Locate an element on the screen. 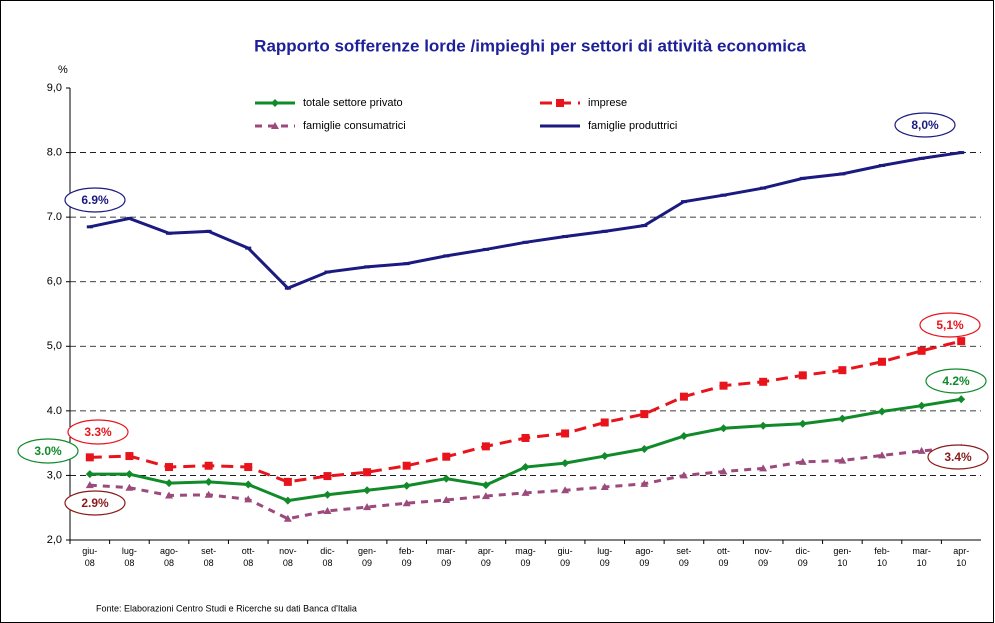  annotation-label: 2.9% is located at coordinates (95, 503).